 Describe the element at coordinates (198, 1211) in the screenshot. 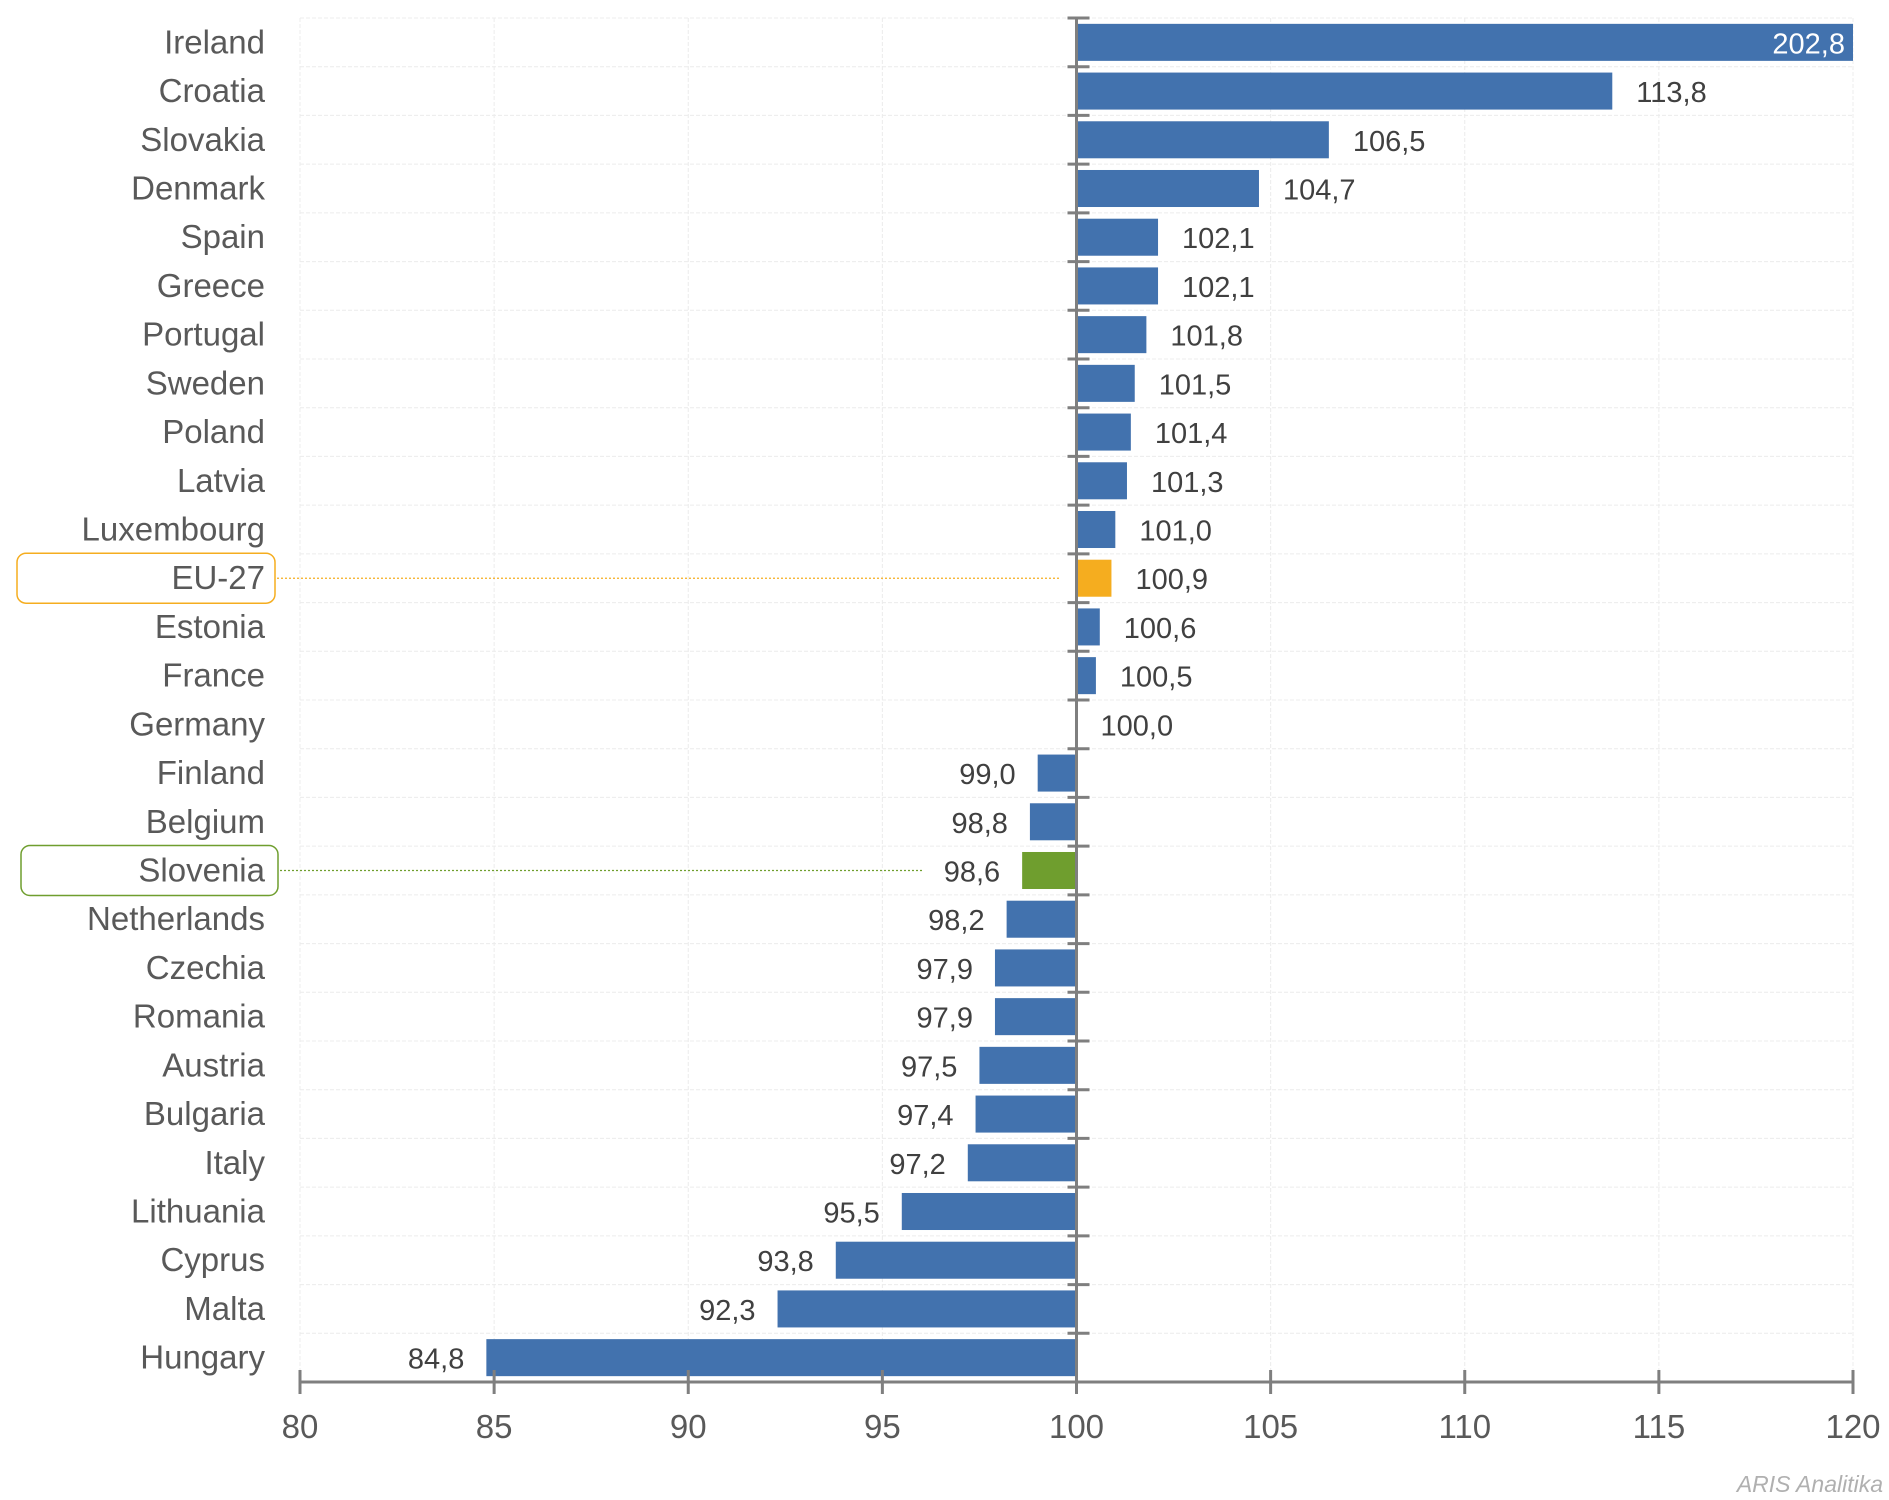

I see `category-label: Lithuania` at that location.